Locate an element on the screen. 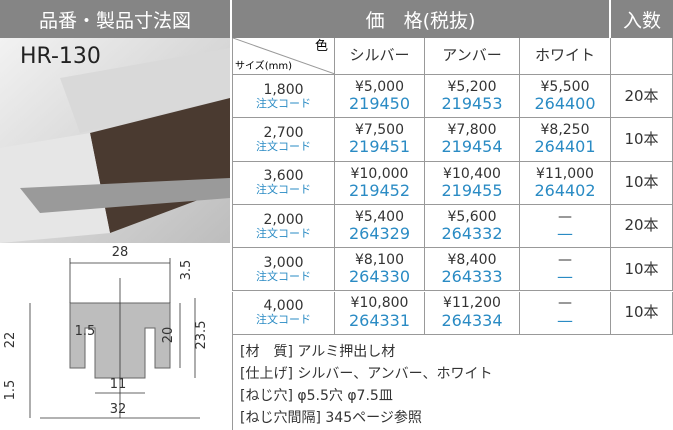 The height and width of the screenshot is (430, 673). size: 3,600 is located at coordinates (283, 176).